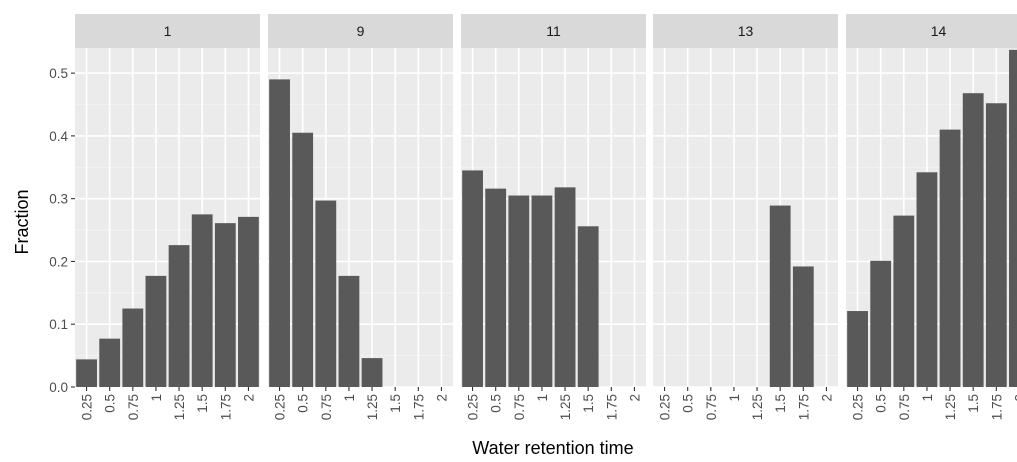 This screenshot has height=462, width=1017. What do you see at coordinates (552, 448) in the screenshot?
I see `x-axis-title: Water retention time` at bounding box center [552, 448].